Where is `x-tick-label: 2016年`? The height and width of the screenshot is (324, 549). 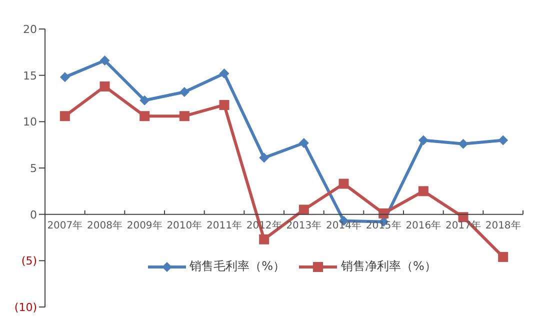
x-tick-label: 2016年 is located at coordinates (424, 225).